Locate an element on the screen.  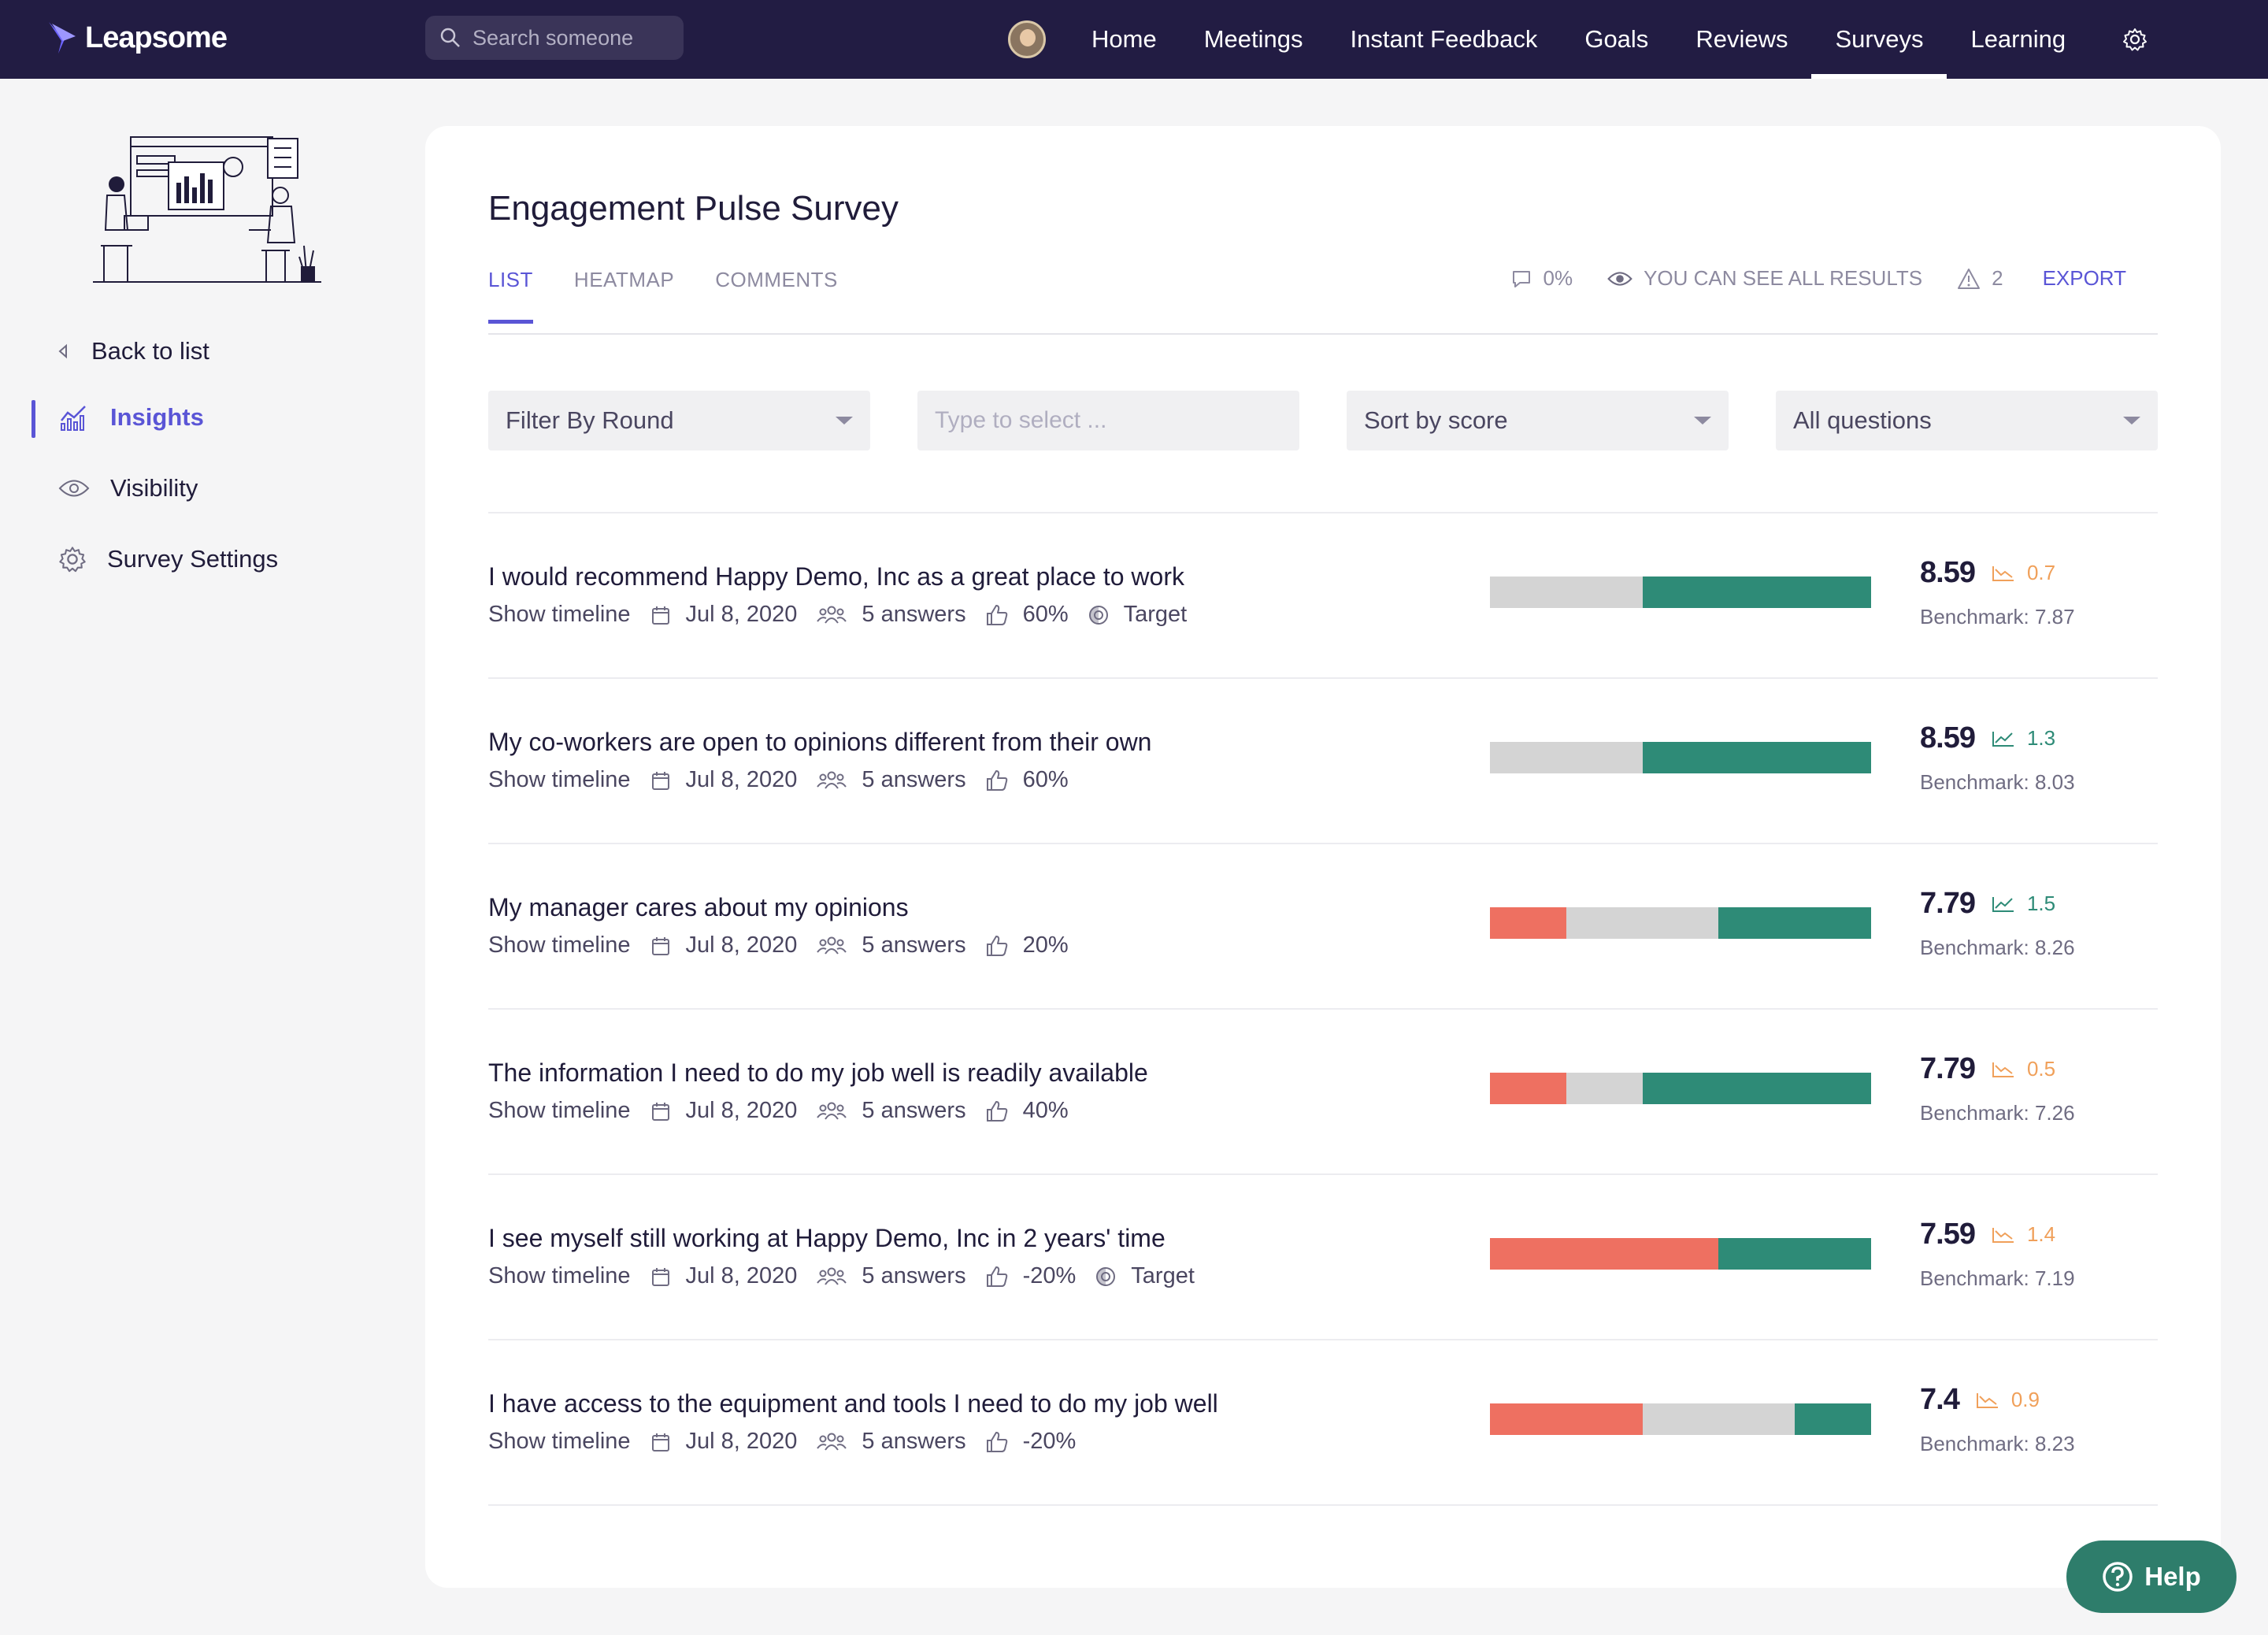
comment-rate: 0% is located at coordinates (1558, 278).